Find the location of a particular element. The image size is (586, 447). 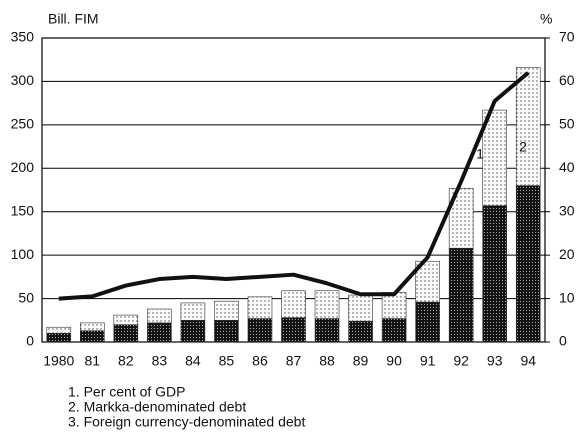

x-tick-label: 90 is located at coordinates (394, 361).